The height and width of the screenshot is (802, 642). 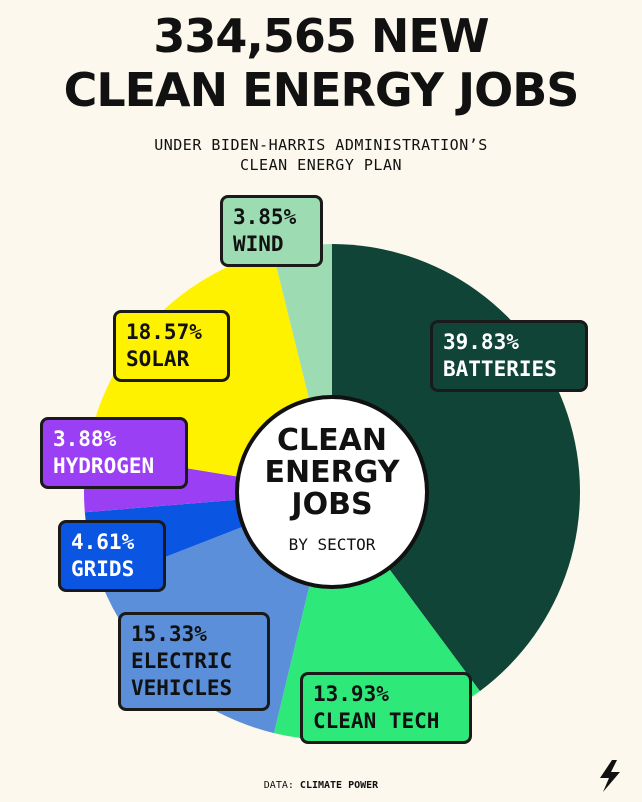 I want to click on category-label: BATTERIES, so click(x=500, y=369).